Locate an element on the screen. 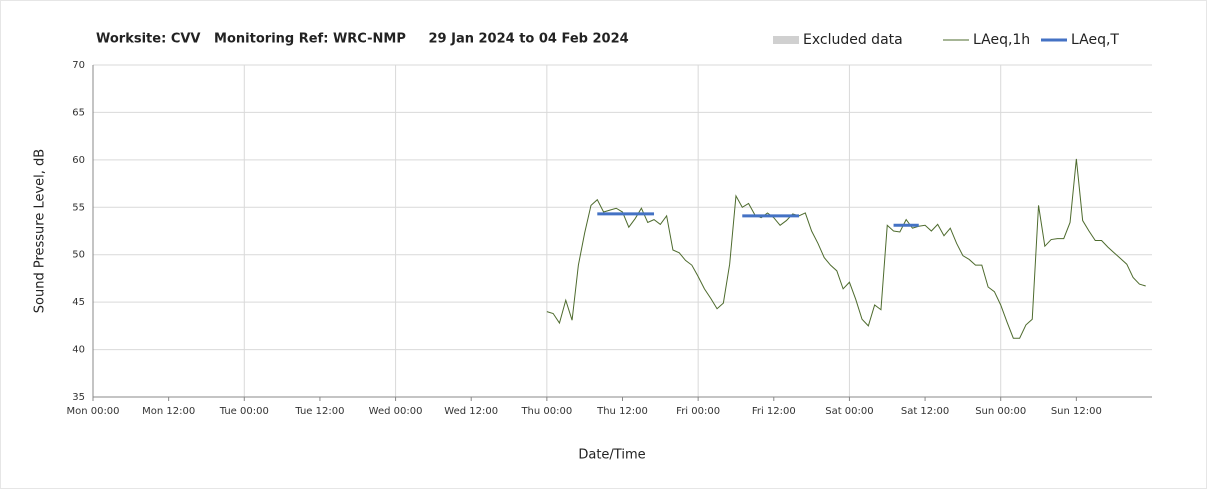 Image resolution: width=1208 pixels, height=490 pixels. y-tick-label: 60 is located at coordinates (78, 160).